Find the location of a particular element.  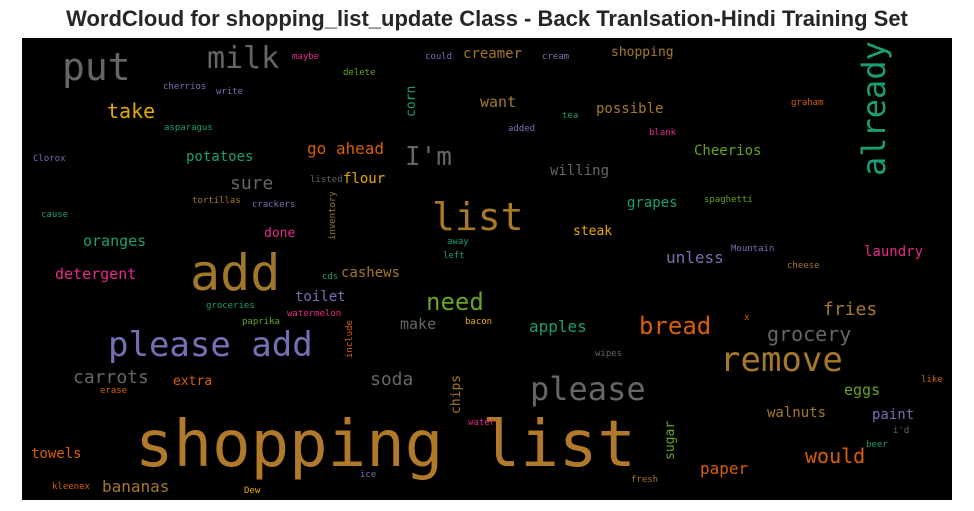

word-remove: remove is located at coordinates (781, 360).